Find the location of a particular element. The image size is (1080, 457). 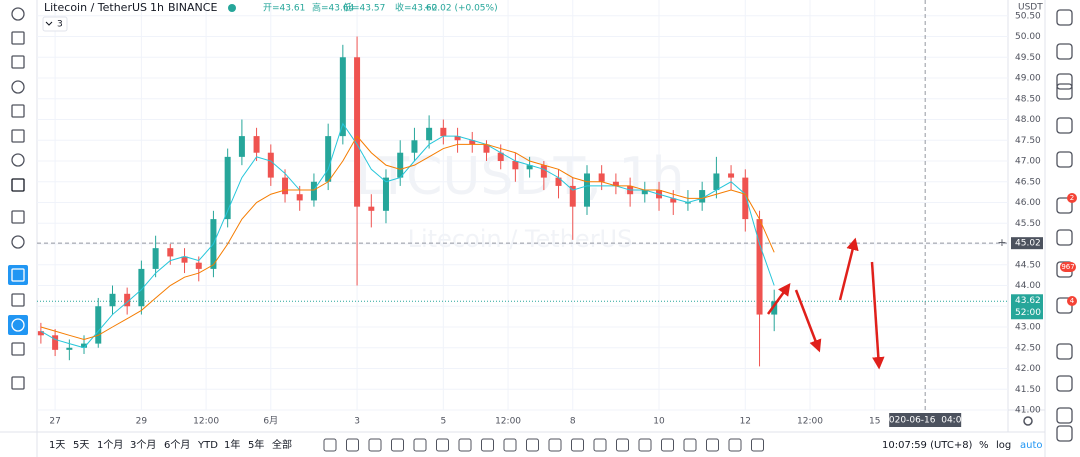

add-alert: + is located at coordinates (1001, 242).